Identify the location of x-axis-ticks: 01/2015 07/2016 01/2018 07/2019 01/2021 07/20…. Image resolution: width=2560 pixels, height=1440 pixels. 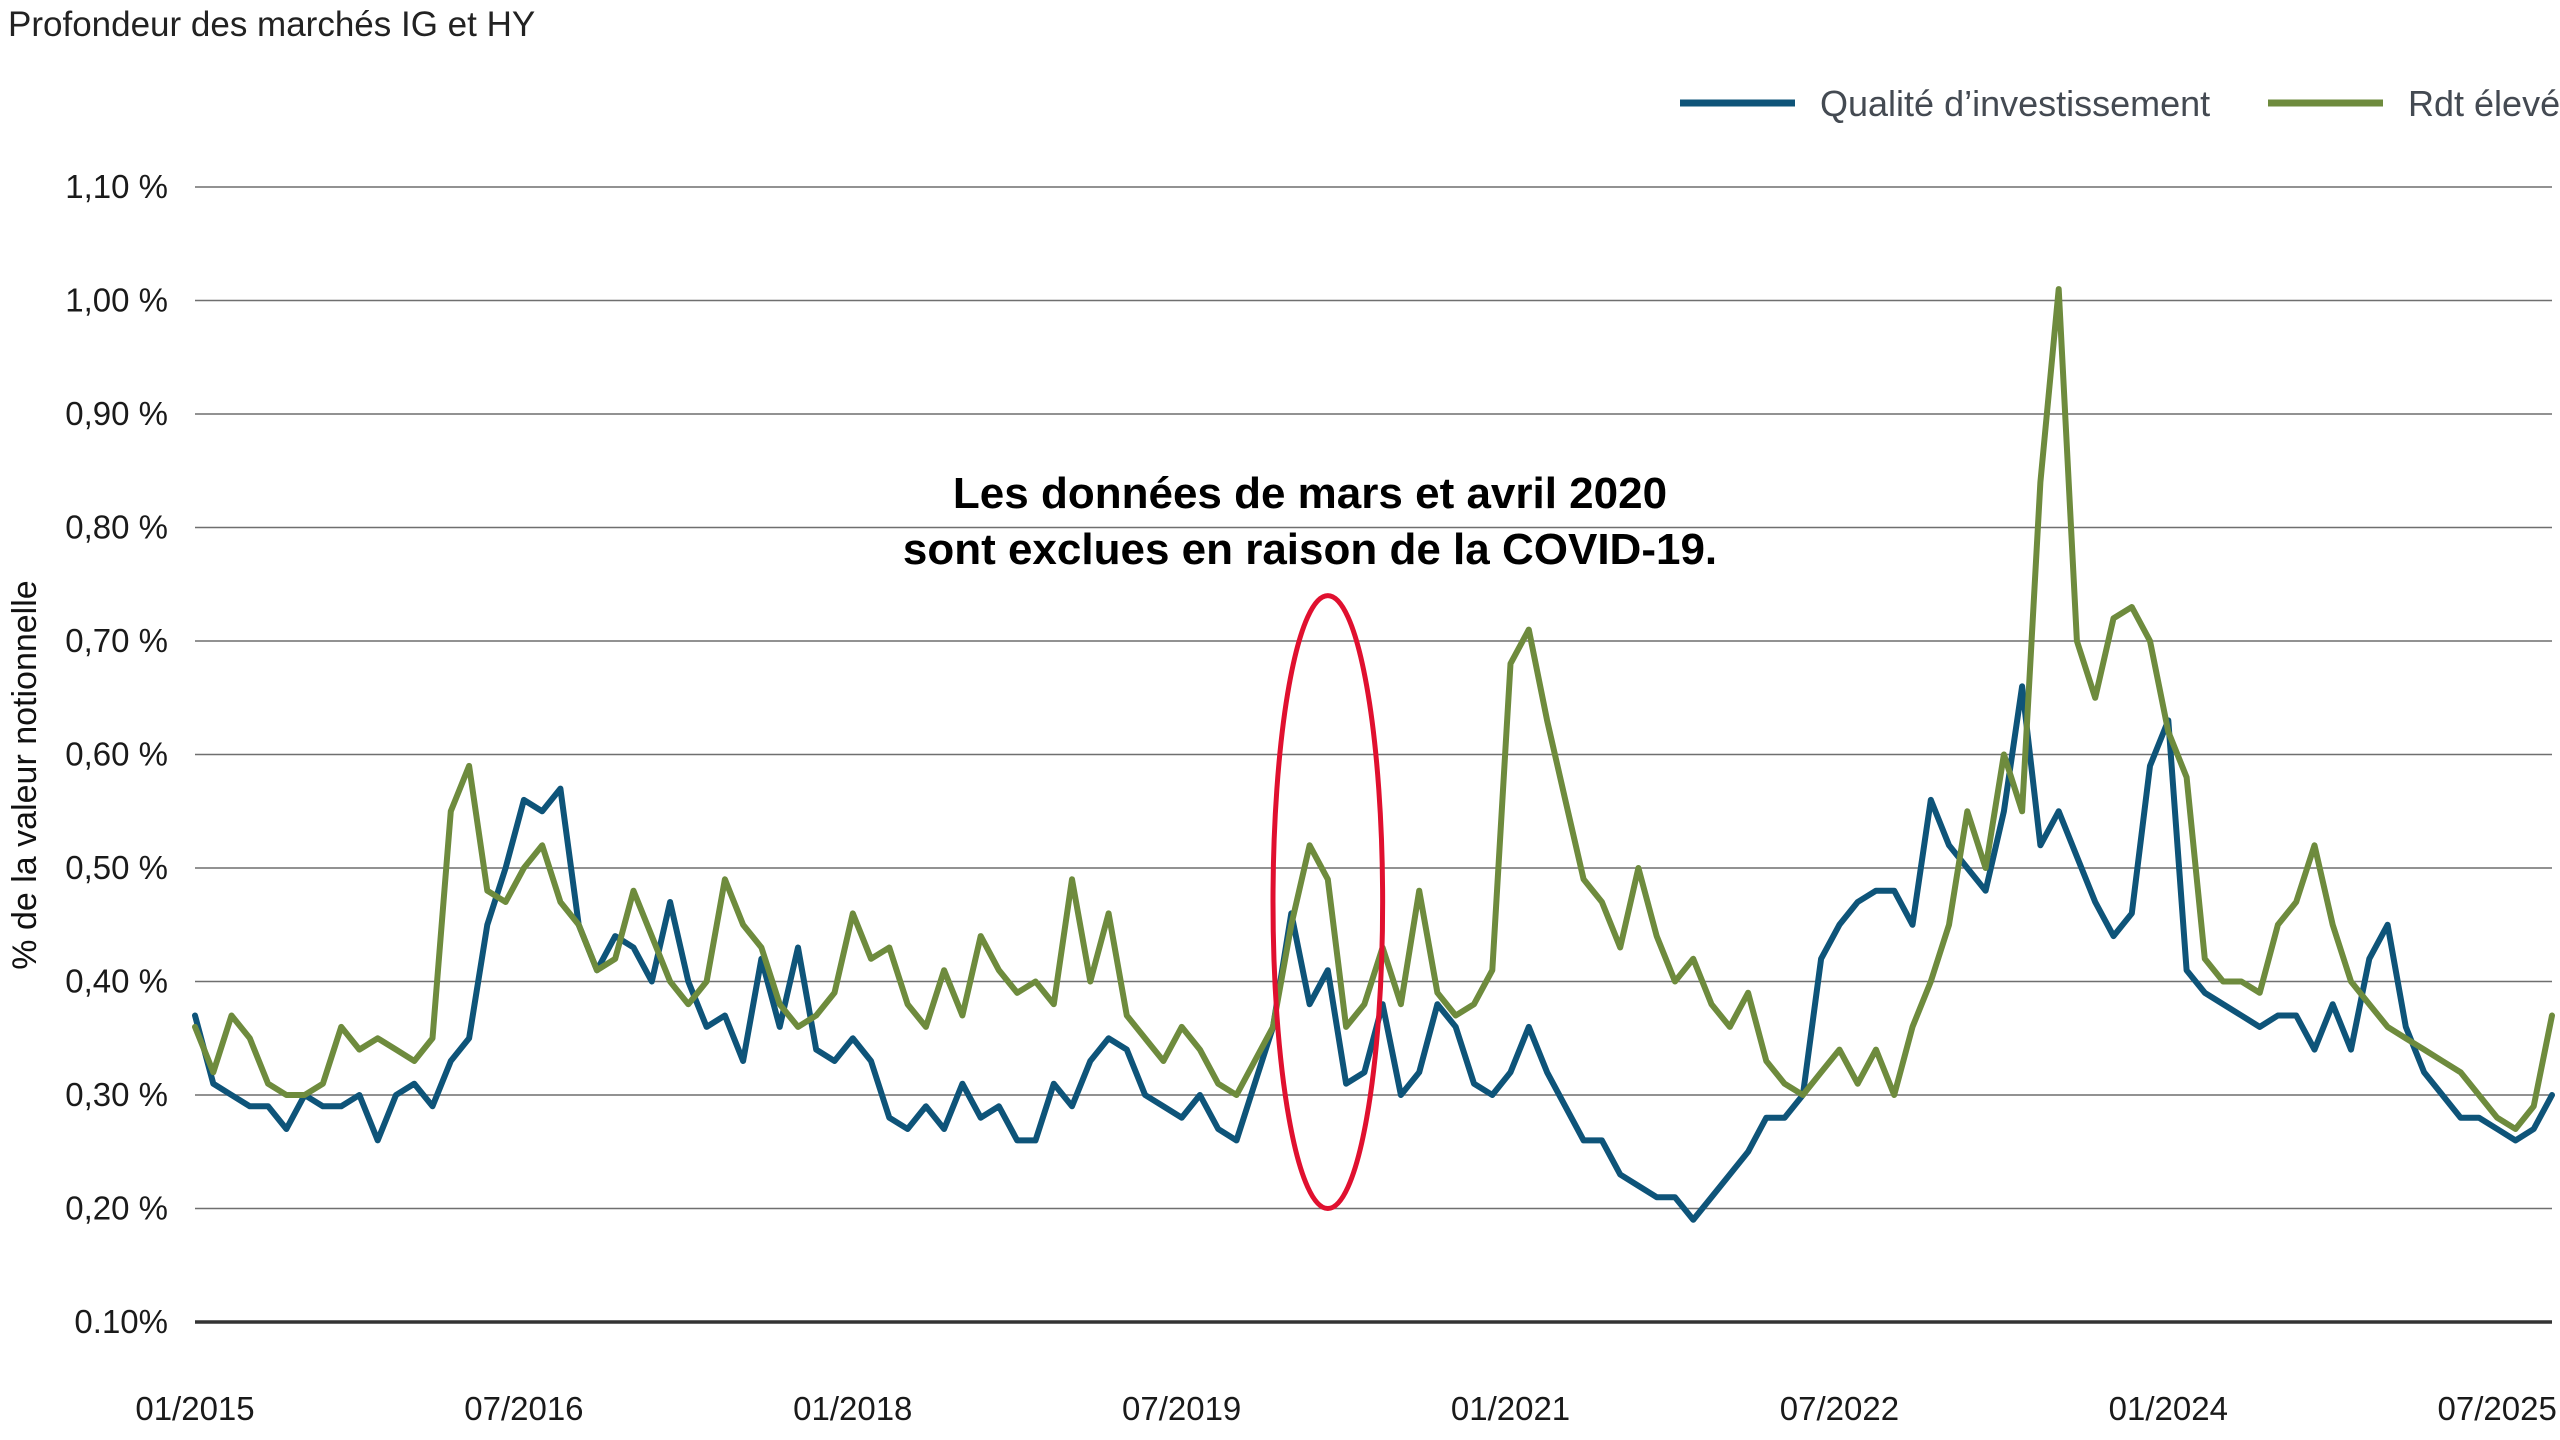
(1345, 1408).